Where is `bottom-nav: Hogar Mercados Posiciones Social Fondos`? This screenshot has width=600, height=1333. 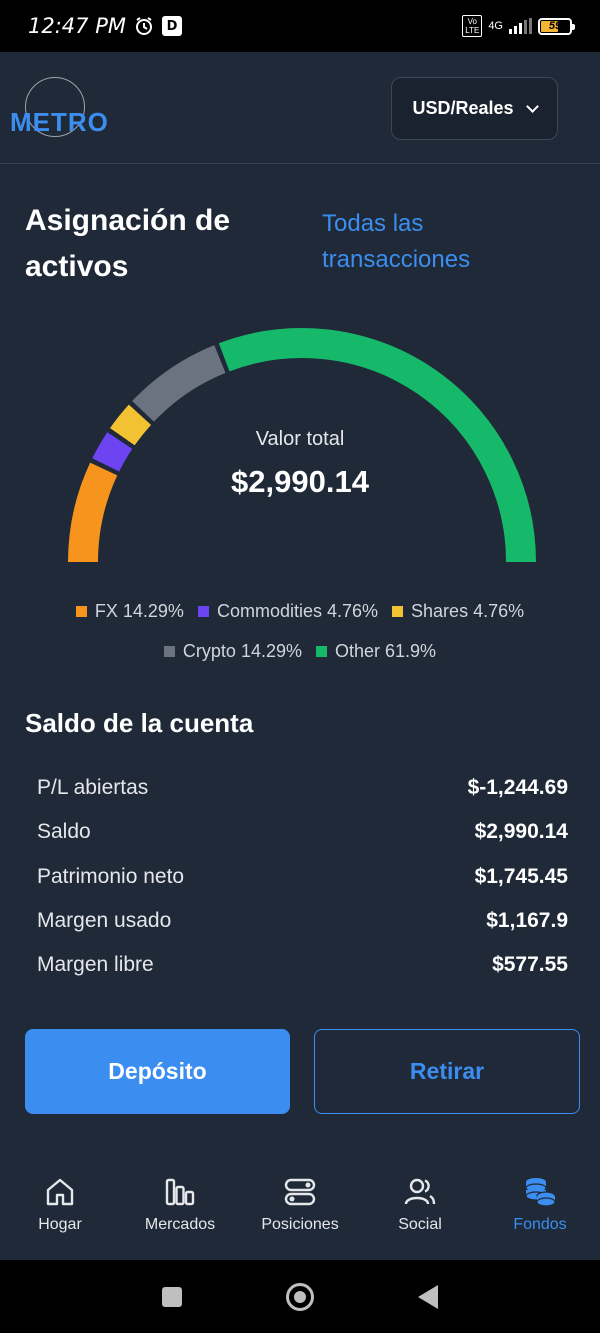
bottom-nav: Hogar Mercados Posiciones Social Fondos is located at coordinates (300, 1205).